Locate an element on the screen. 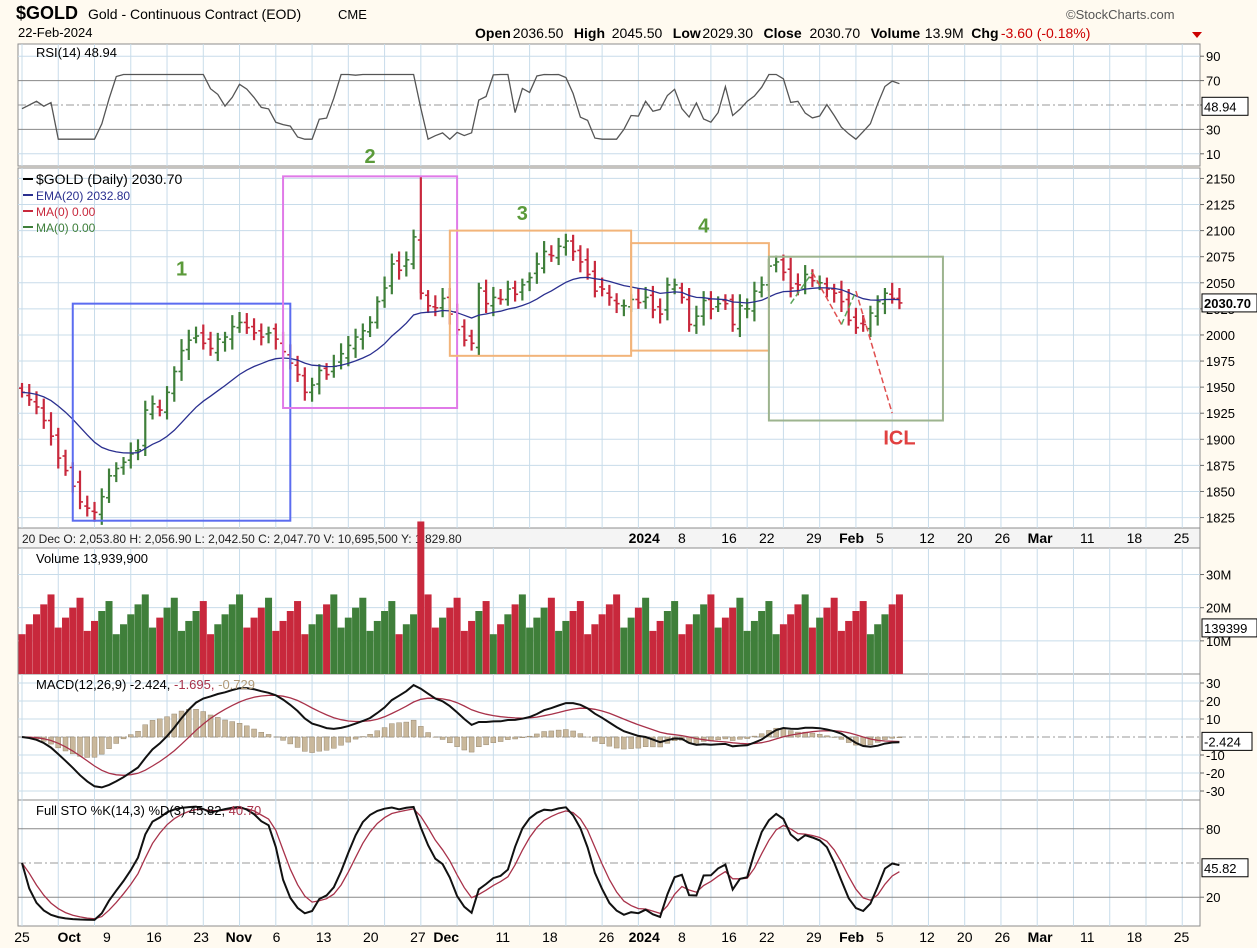 The width and height of the screenshot is (1257, 948). ohlc-value: 2036.50 is located at coordinates (538, 33).